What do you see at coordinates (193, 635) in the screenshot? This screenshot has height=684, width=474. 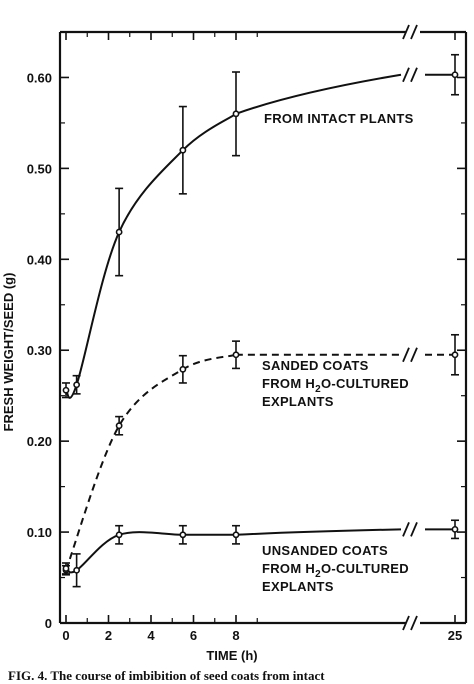 I see `x-tick-label: 6` at bounding box center [193, 635].